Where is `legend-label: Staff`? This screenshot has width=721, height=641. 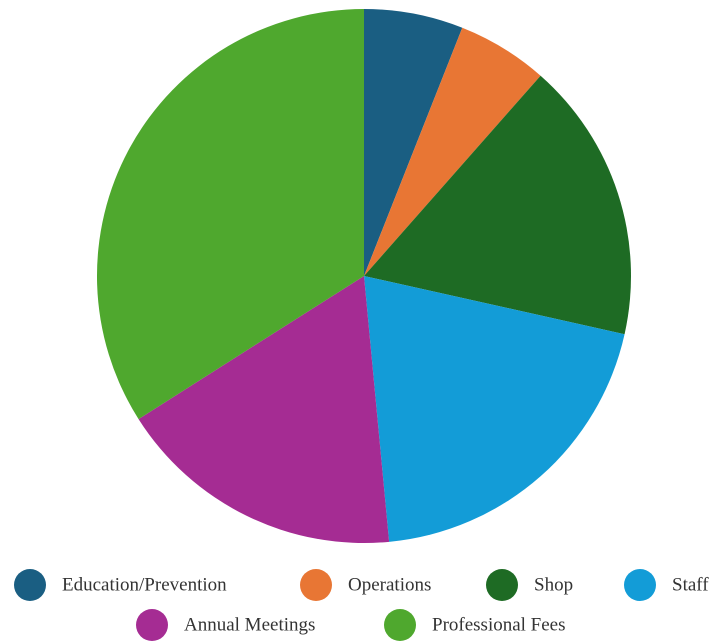
legend-label: Staff is located at coordinates (690, 584).